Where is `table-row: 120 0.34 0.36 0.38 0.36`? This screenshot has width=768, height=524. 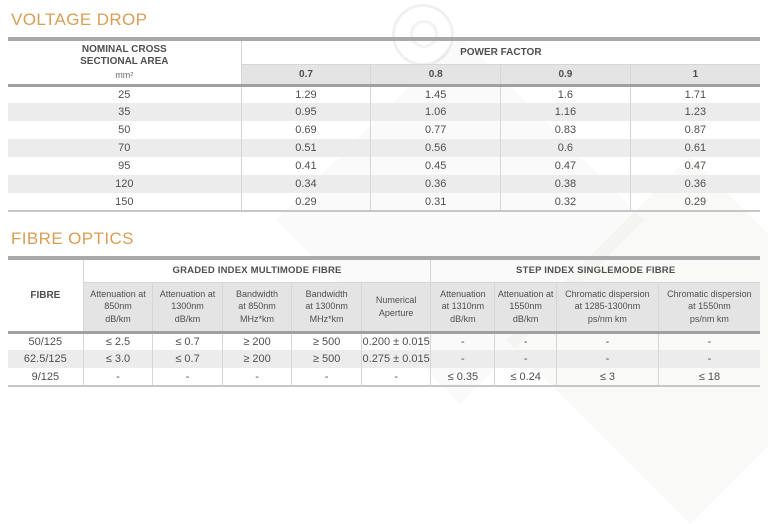
table-row: 120 0.34 0.36 0.38 0.36 is located at coordinates (384, 184).